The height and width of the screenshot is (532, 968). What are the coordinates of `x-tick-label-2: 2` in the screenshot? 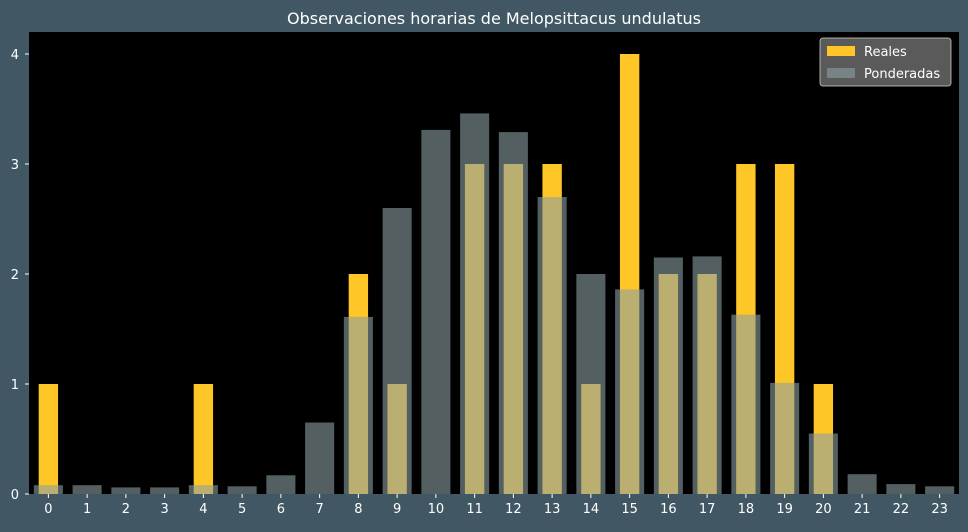 It's located at (126, 509).